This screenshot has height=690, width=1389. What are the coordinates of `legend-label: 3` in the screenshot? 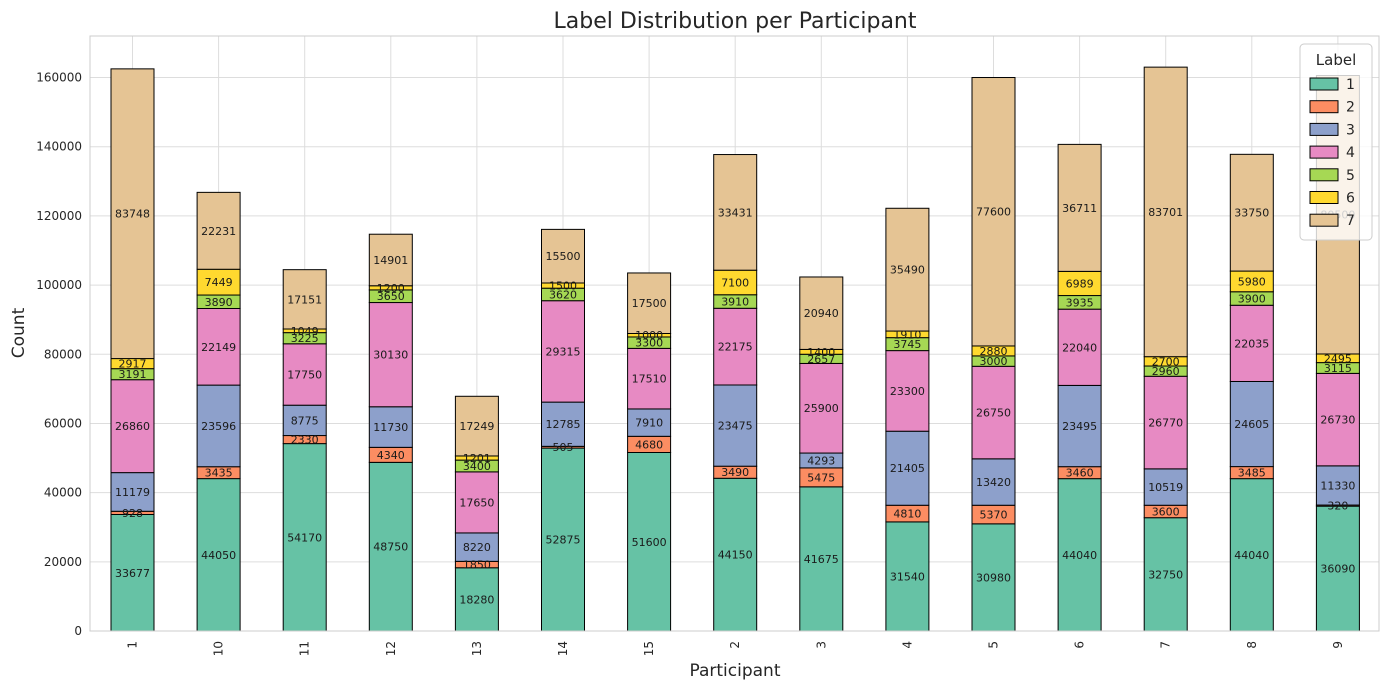 It's located at (1350, 130).